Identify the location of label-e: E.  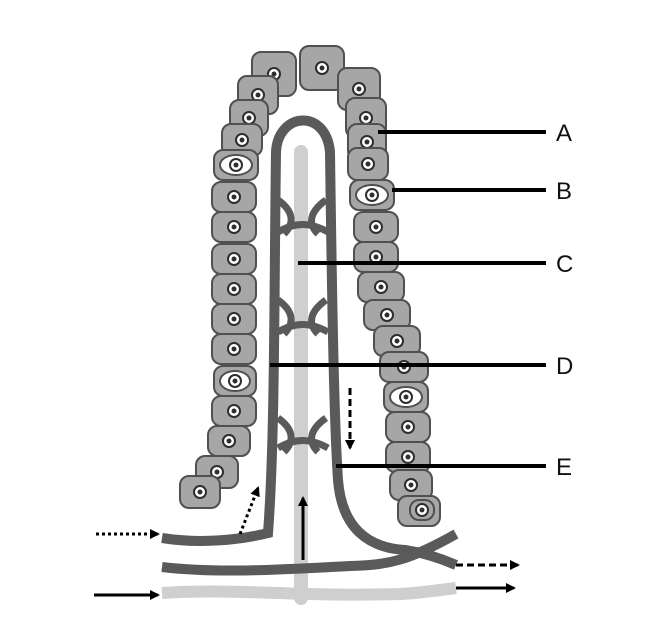
(564, 467).